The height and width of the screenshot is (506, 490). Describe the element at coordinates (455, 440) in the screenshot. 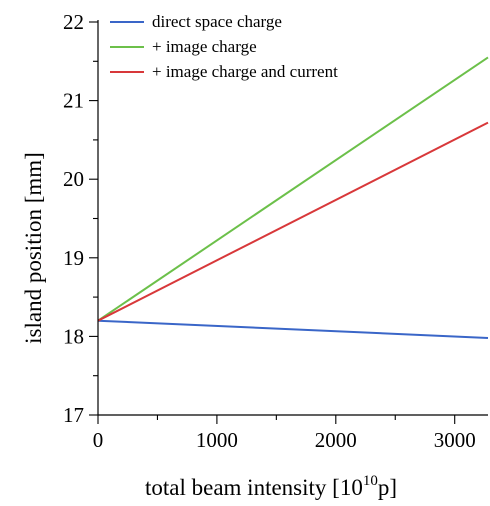

I see `x-tick-label: 3000` at that location.